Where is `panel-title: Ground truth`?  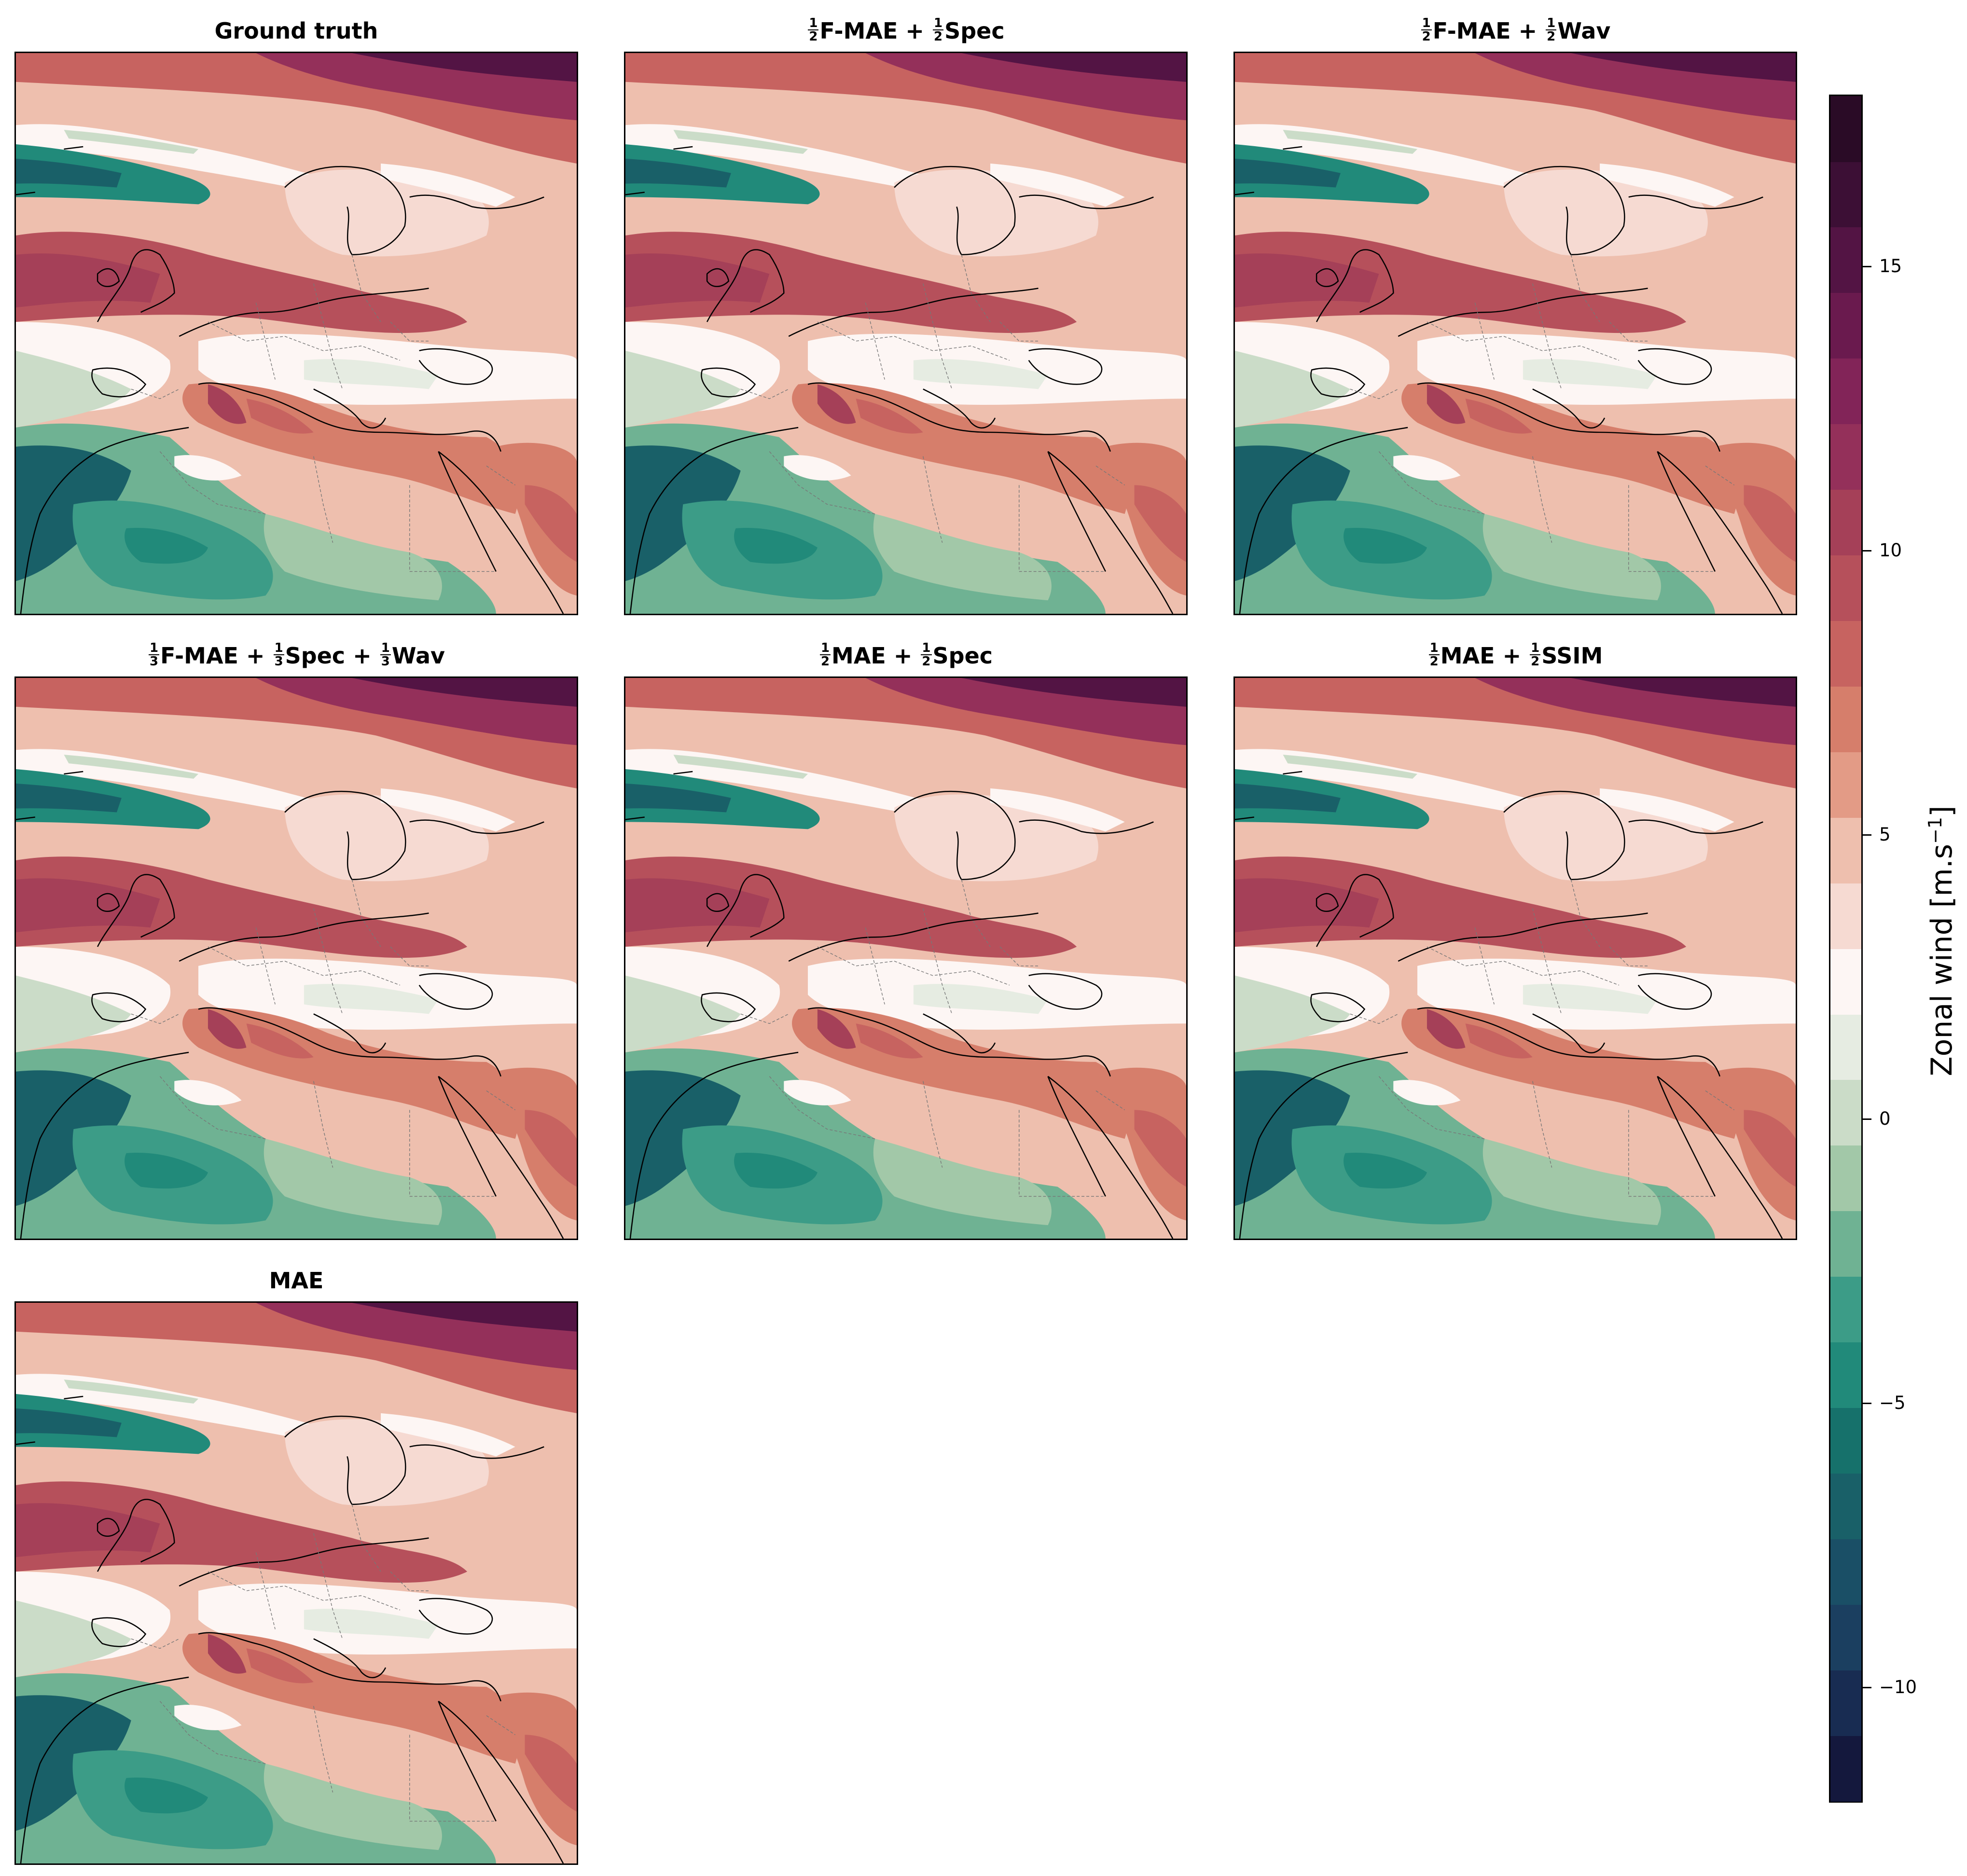
panel-title: Ground truth is located at coordinates (296, 31).